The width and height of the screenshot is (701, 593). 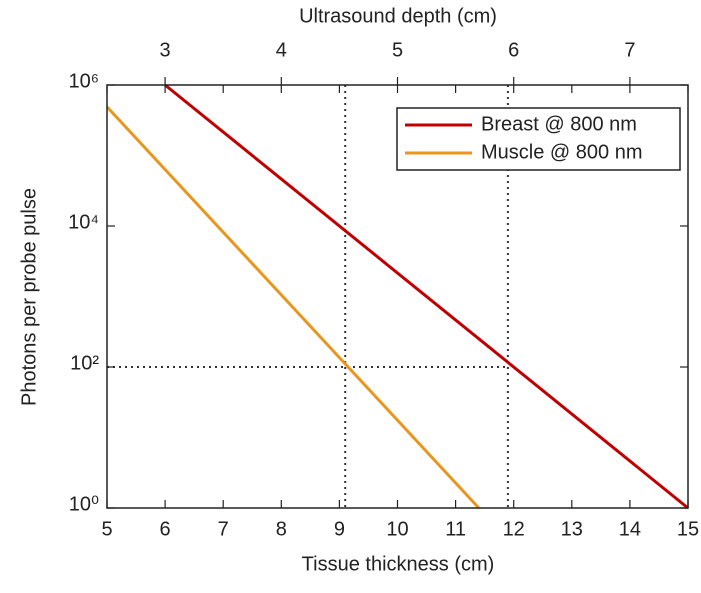 What do you see at coordinates (514, 529) in the screenshot?
I see `x-tick-label: 12` at bounding box center [514, 529].